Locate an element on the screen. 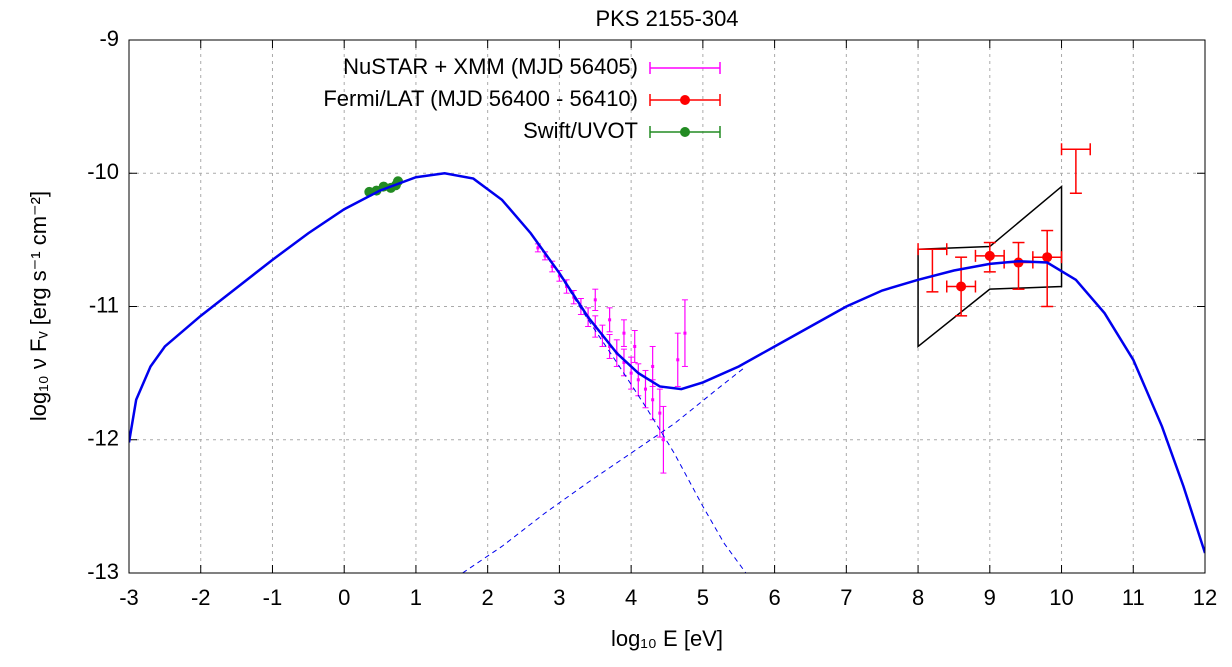 The image size is (1232, 667). y-tick-label: -13 is located at coordinates (103, 571).